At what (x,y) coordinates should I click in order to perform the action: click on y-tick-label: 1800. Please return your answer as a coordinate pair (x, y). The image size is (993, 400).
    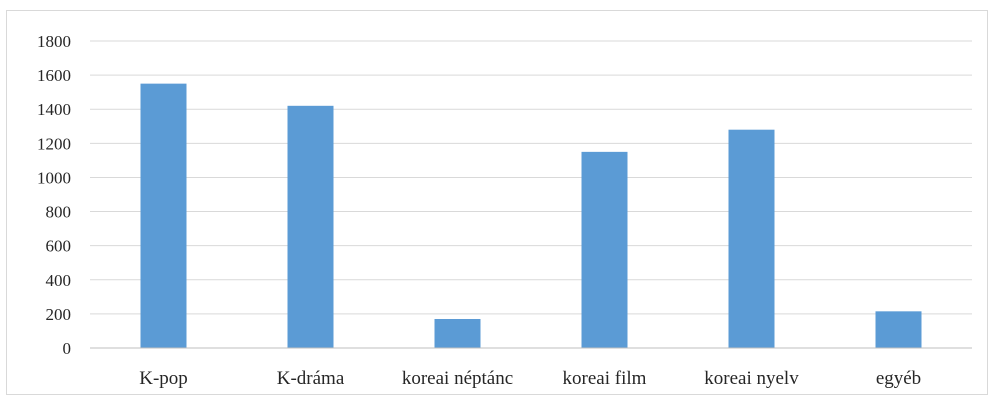
    Looking at the image, I should click on (54, 41).